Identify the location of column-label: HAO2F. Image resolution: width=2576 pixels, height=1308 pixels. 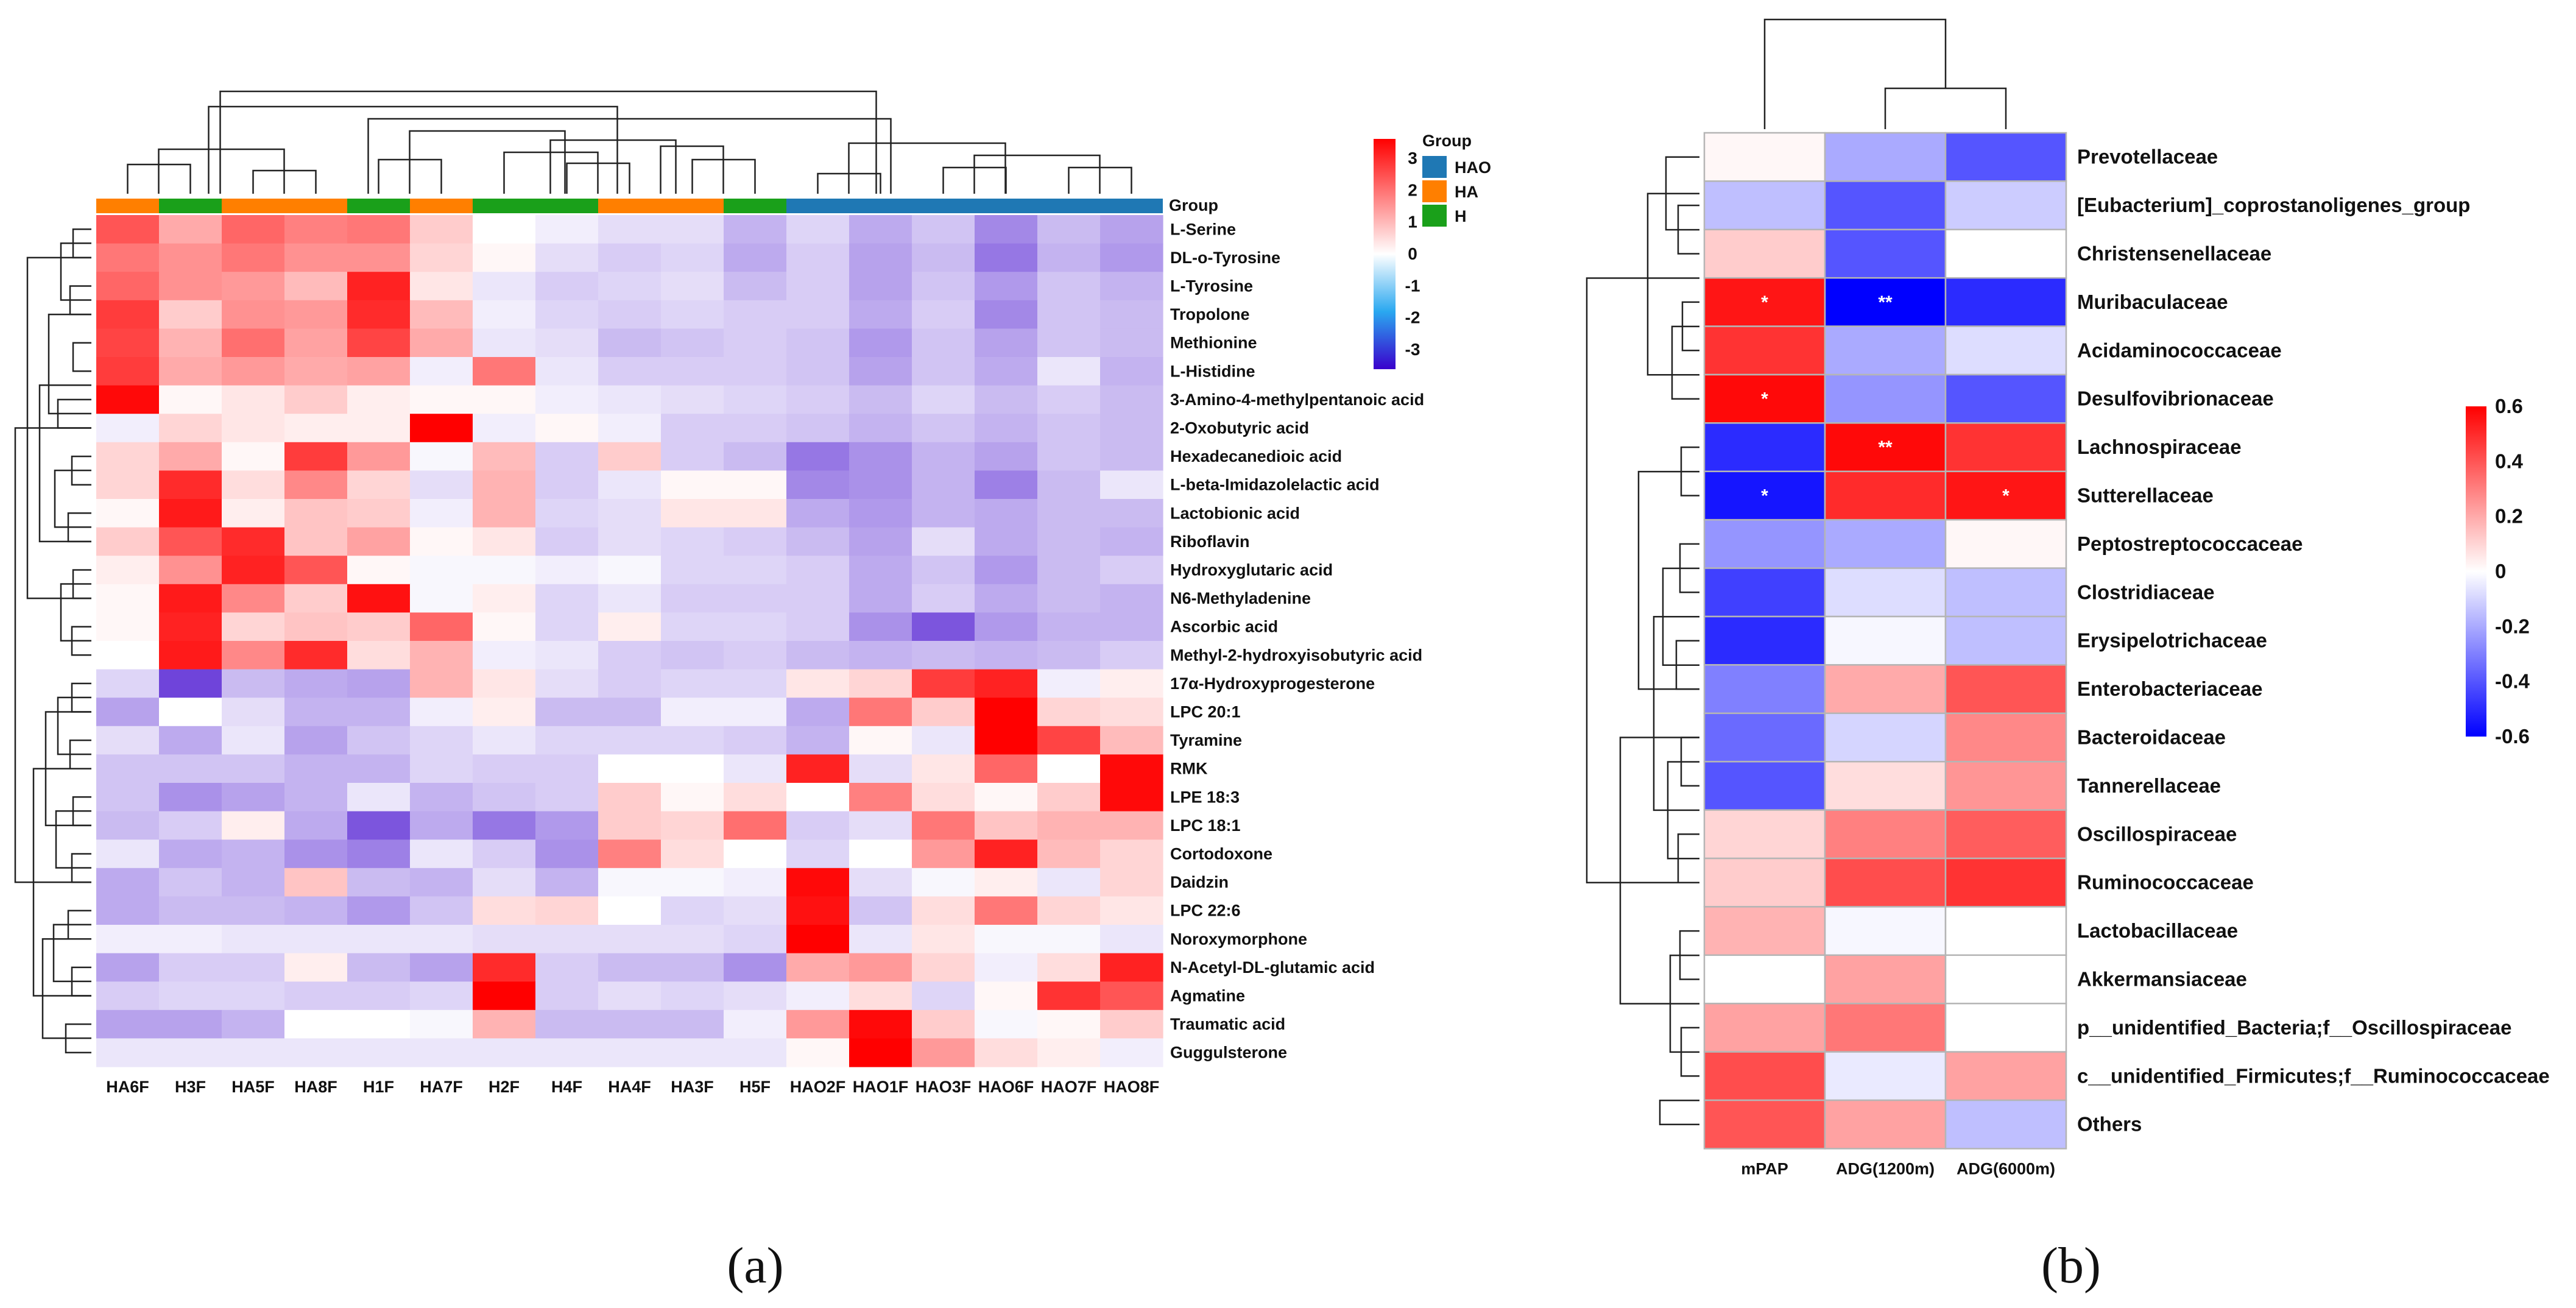
(818, 1087).